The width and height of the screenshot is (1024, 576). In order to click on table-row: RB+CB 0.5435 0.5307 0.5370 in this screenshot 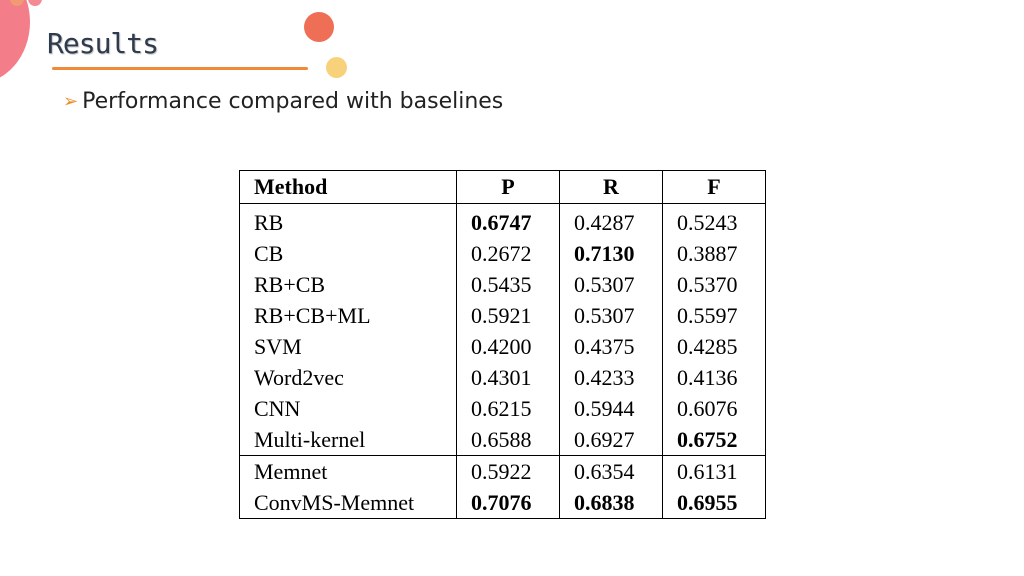, I will do `click(502, 284)`.